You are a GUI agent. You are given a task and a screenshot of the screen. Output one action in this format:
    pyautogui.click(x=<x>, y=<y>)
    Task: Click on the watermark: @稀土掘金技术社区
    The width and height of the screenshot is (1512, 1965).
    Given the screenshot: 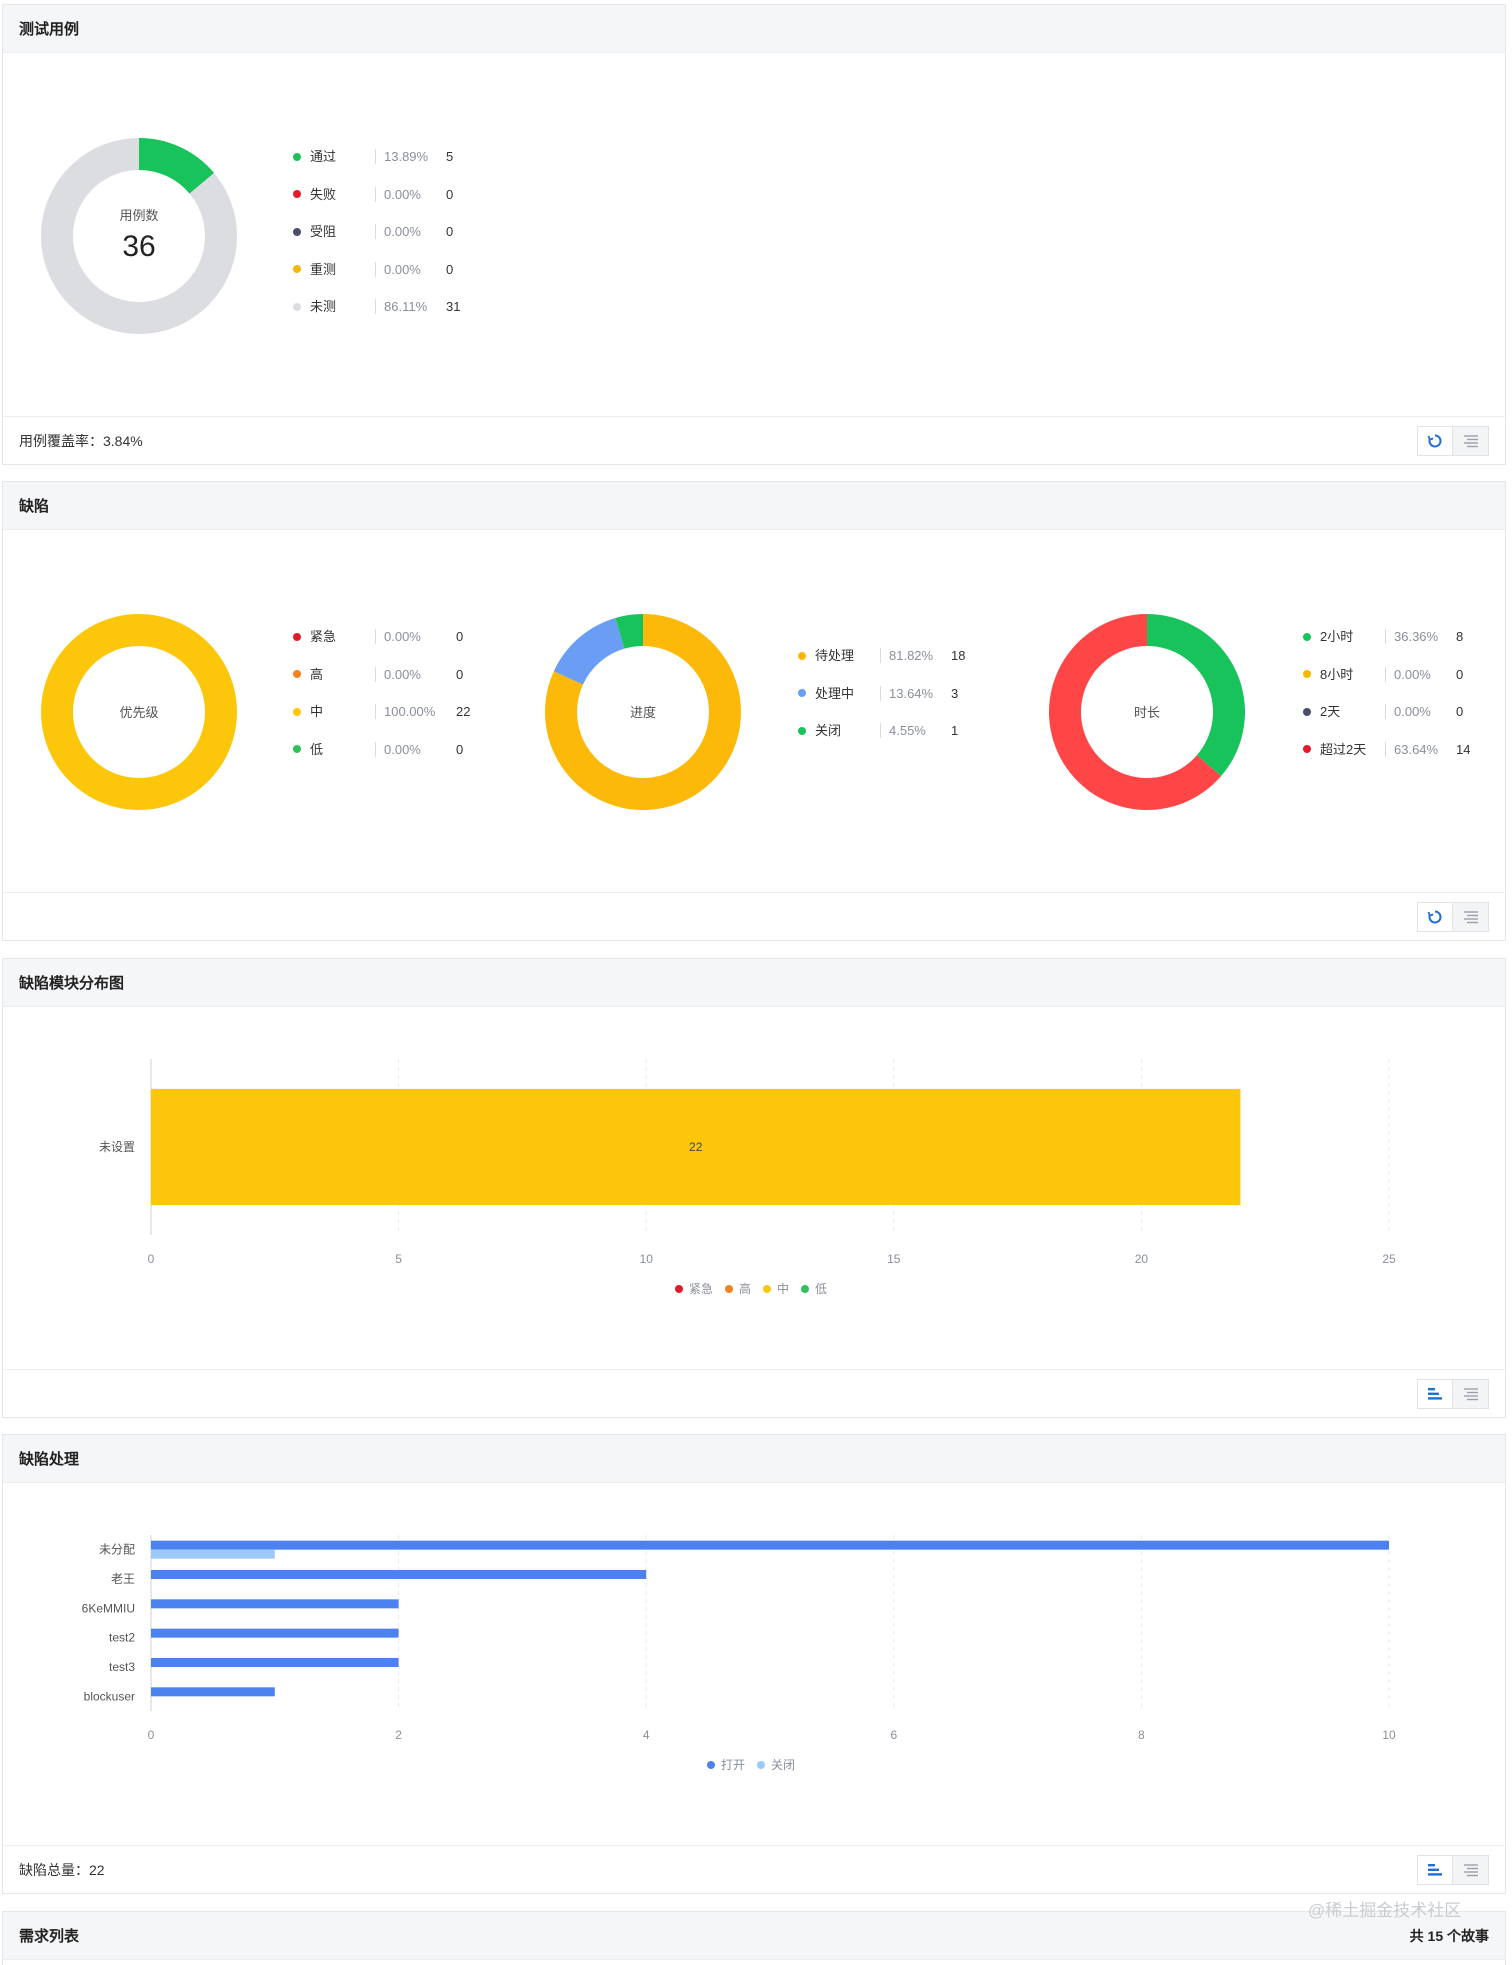 What is the action you would take?
    pyautogui.click(x=1385, y=1910)
    